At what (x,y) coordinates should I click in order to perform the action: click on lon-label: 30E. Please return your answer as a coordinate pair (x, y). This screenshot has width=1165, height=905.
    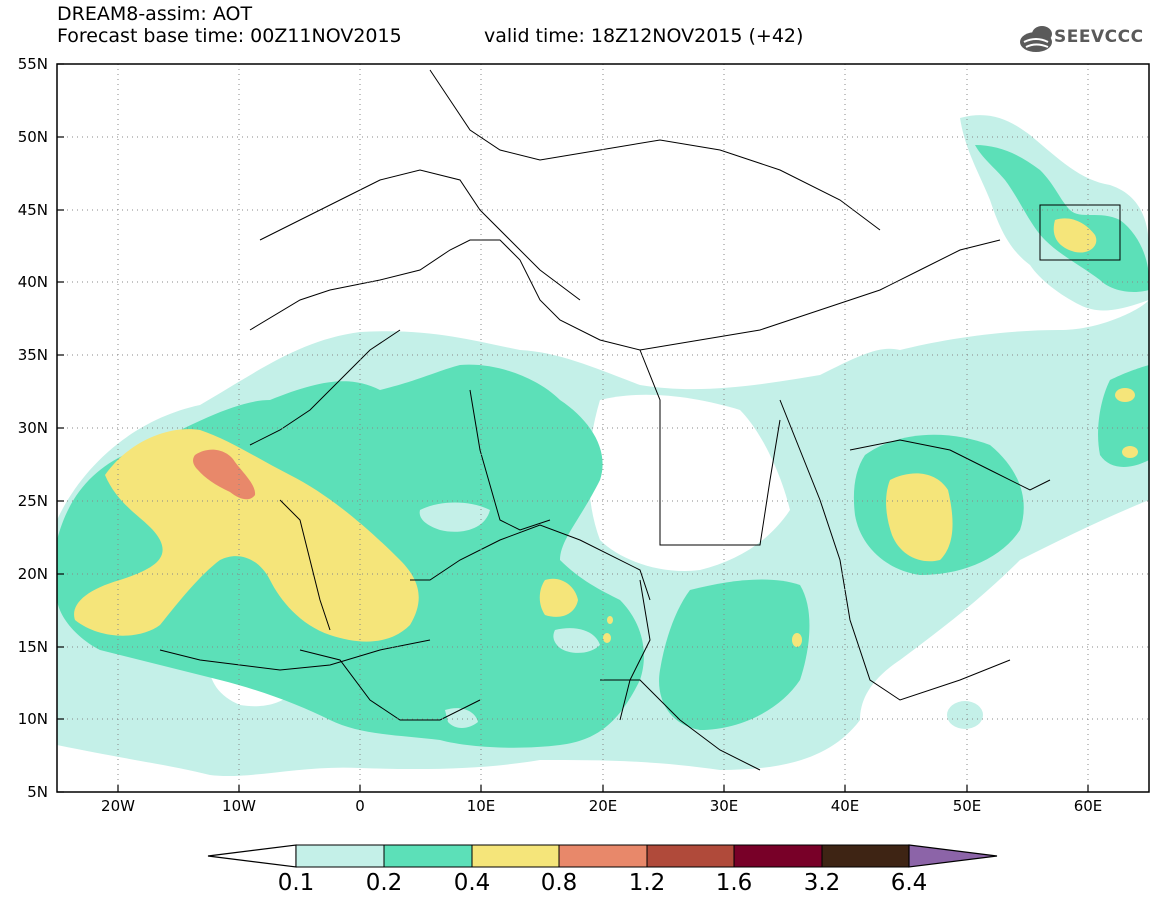
    Looking at the image, I should click on (724, 806).